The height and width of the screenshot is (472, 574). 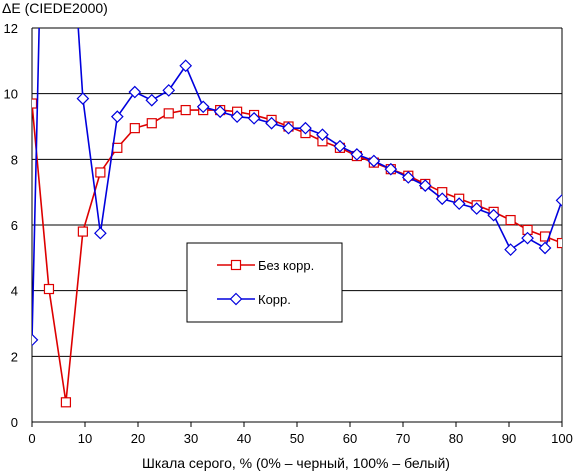 I want to click on x-tick-label: 0, so click(x=31, y=438).